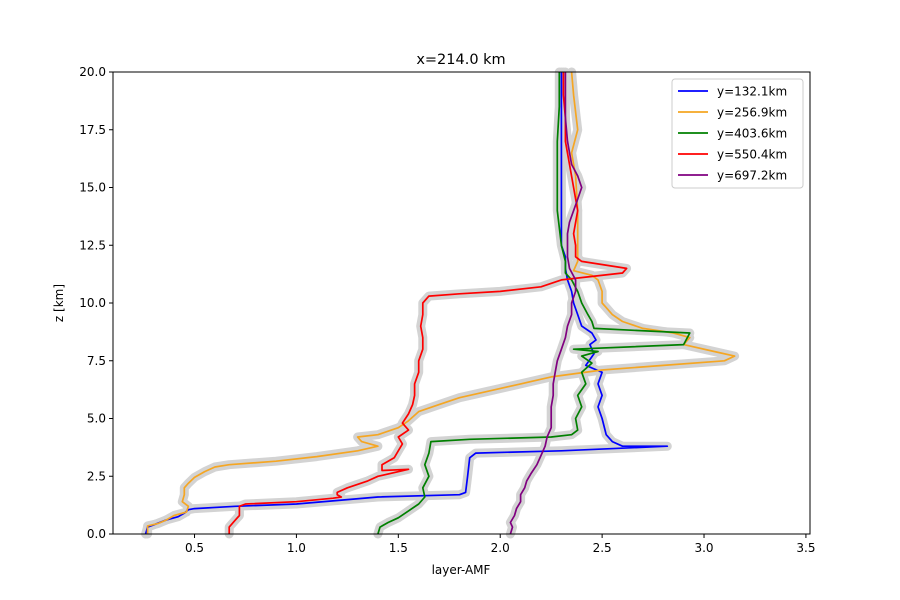  Describe the element at coordinates (752, 134) in the screenshot. I see `legend-label: y=403.6km` at that location.